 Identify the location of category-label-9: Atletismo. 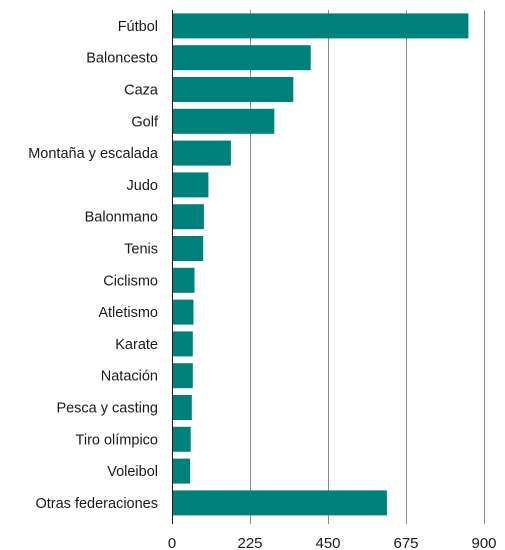
(128, 313).